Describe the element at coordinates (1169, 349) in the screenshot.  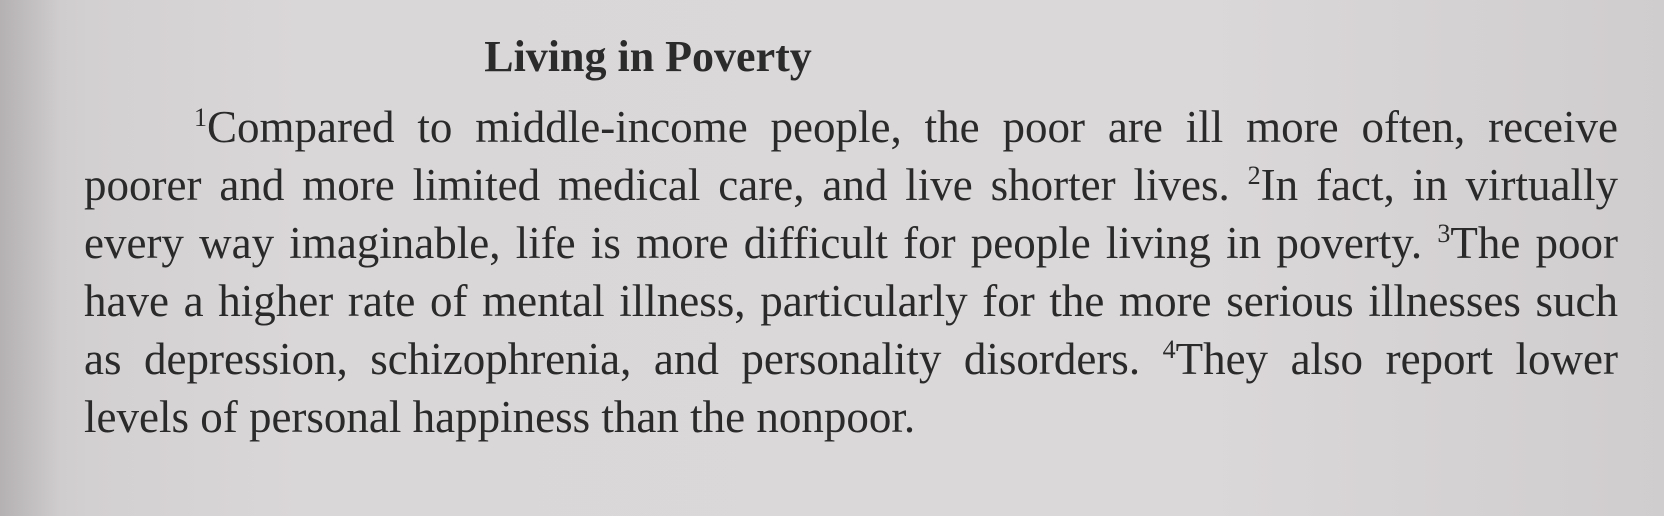
I see `sentence-number: 4` at that location.